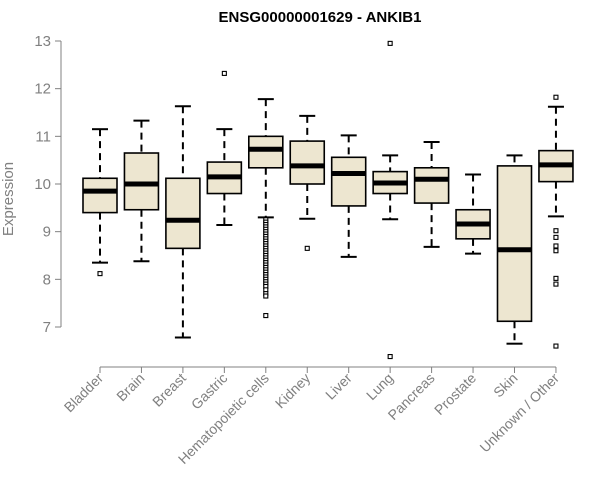 Image resolution: width=600 pixels, height=500 pixels. Describe the element at coordinates (266, 208) in the screenshot. I see `box-hematopoietic-cells` at that location.